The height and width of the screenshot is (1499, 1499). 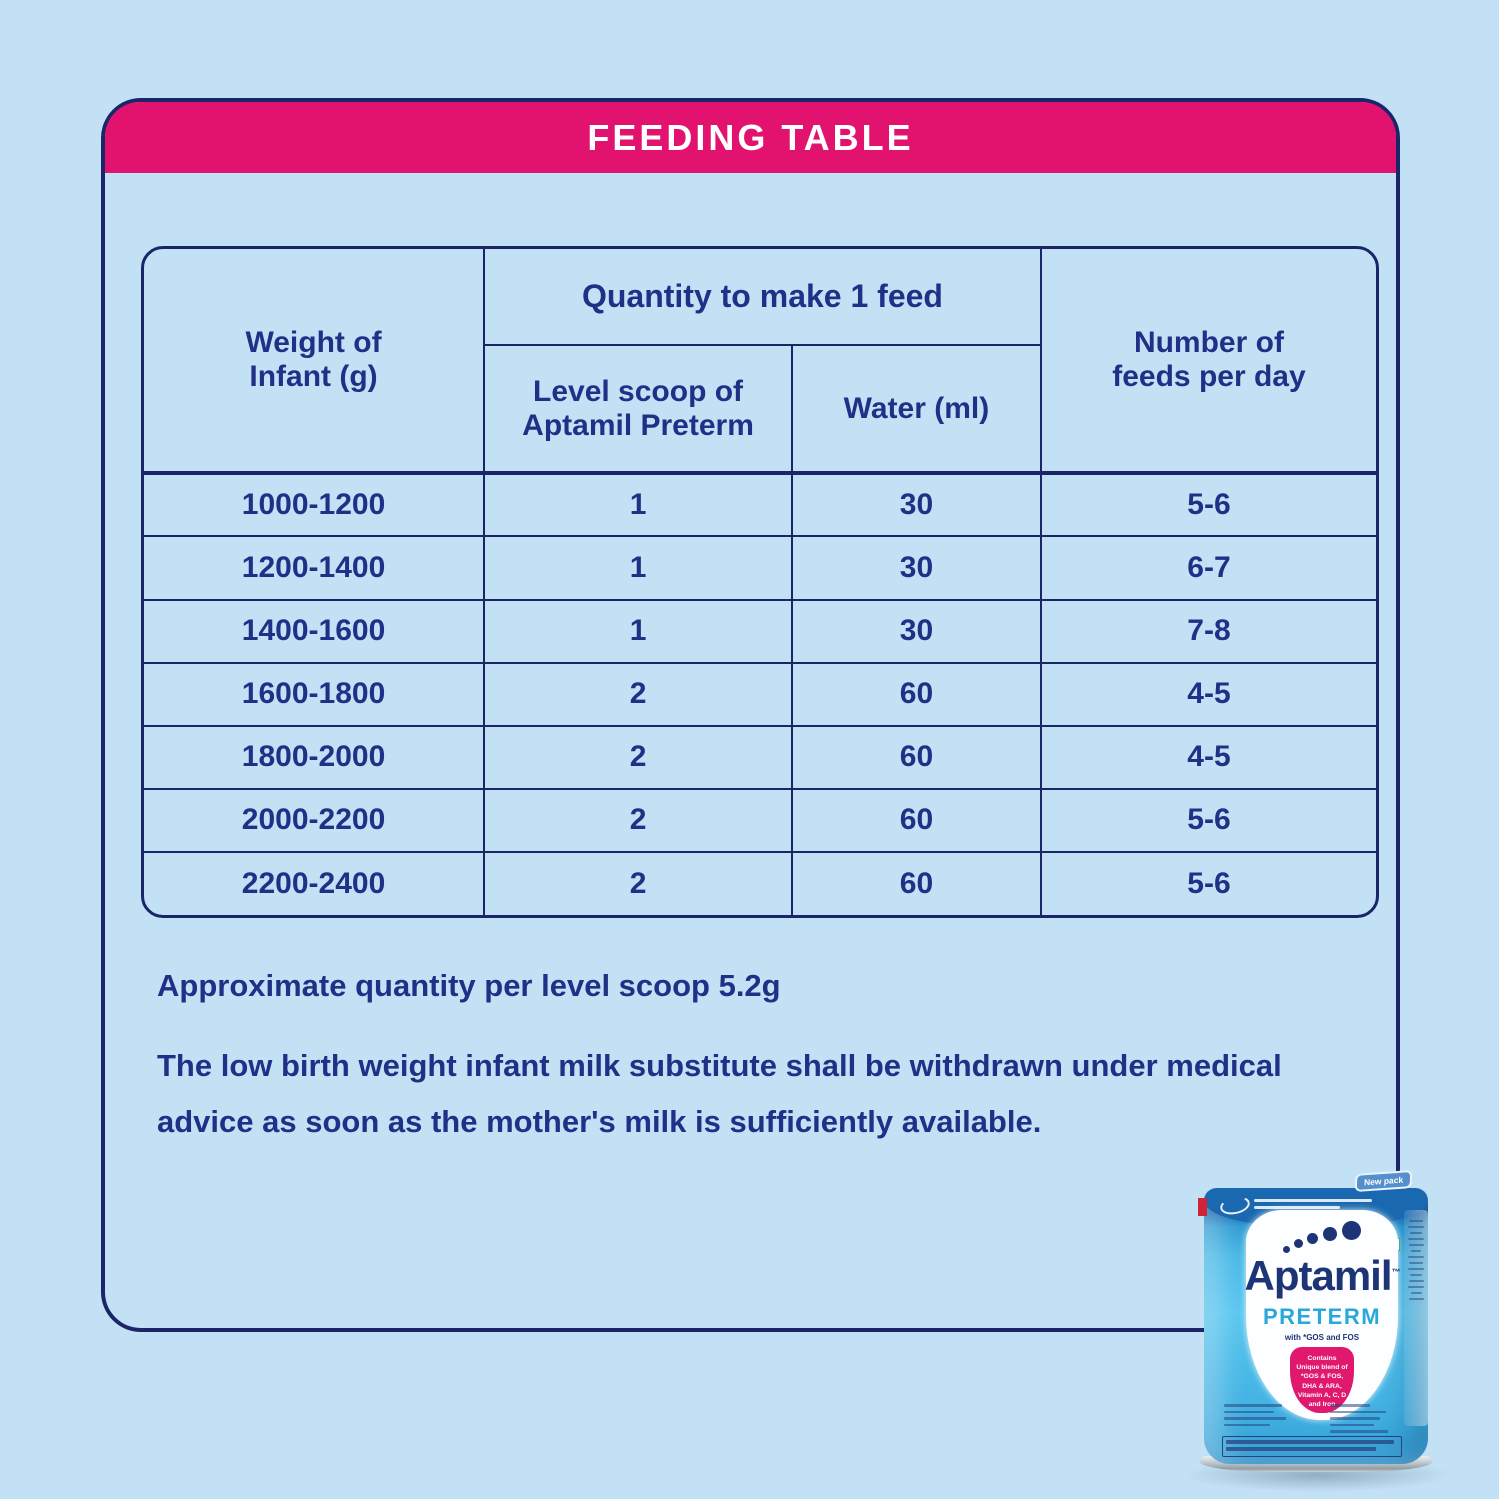 I want to click on cell-weight: 1000-1200, so click(x=315, y=505).